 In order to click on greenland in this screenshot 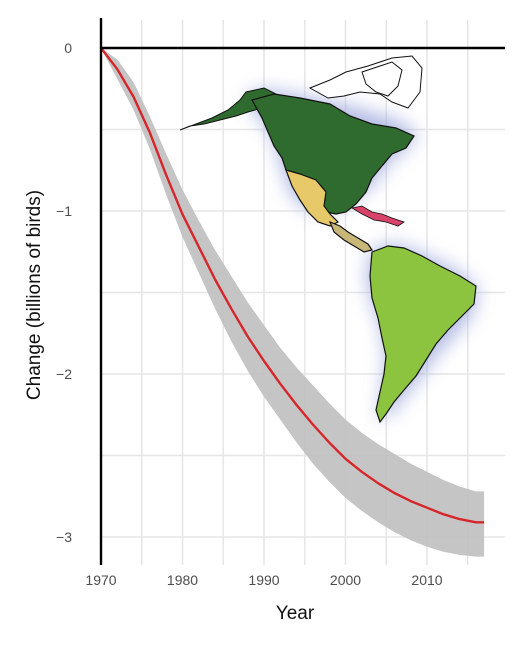, I will do `click(382, 79)`.